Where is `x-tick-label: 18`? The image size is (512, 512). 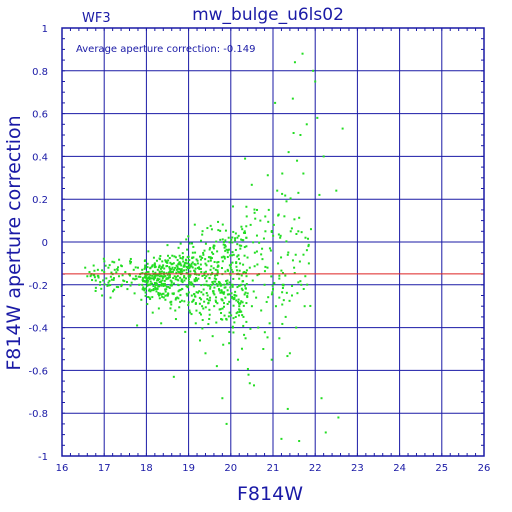 x-tick-label: 18 is located at coordinates (146, 468).